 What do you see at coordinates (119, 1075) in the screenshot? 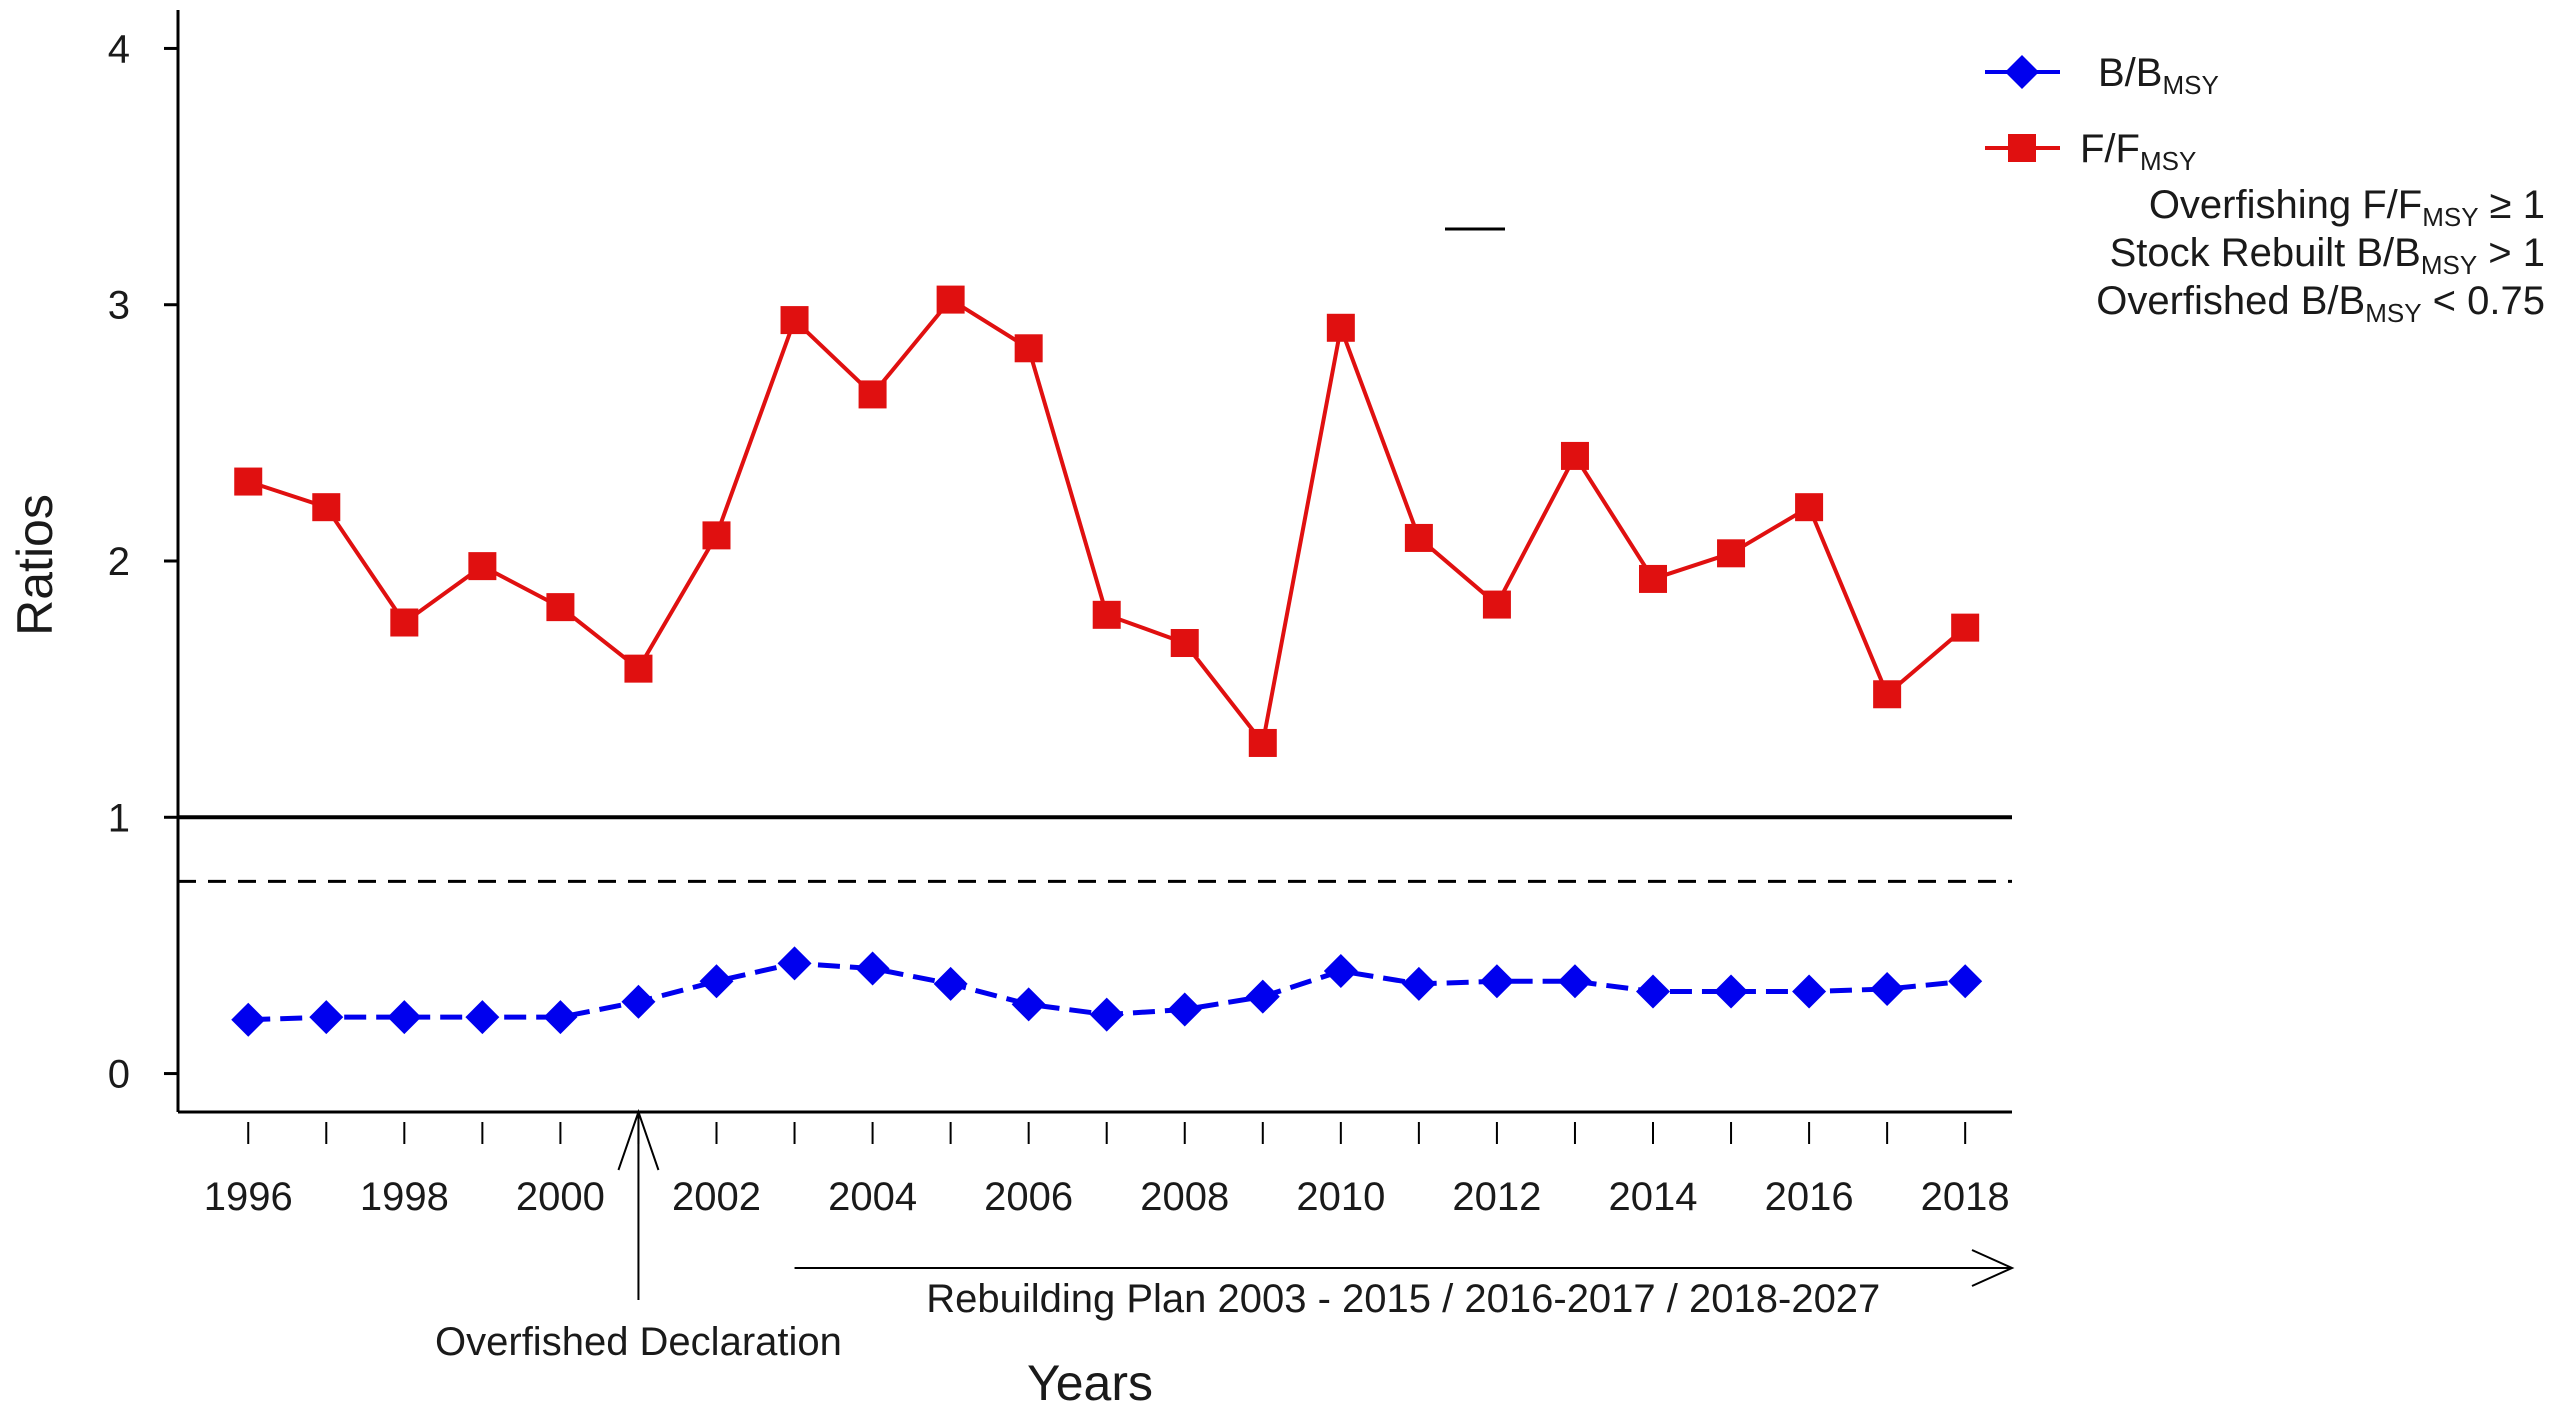
I see `y-tick-label: 0` at bounding box center [119, 1075].